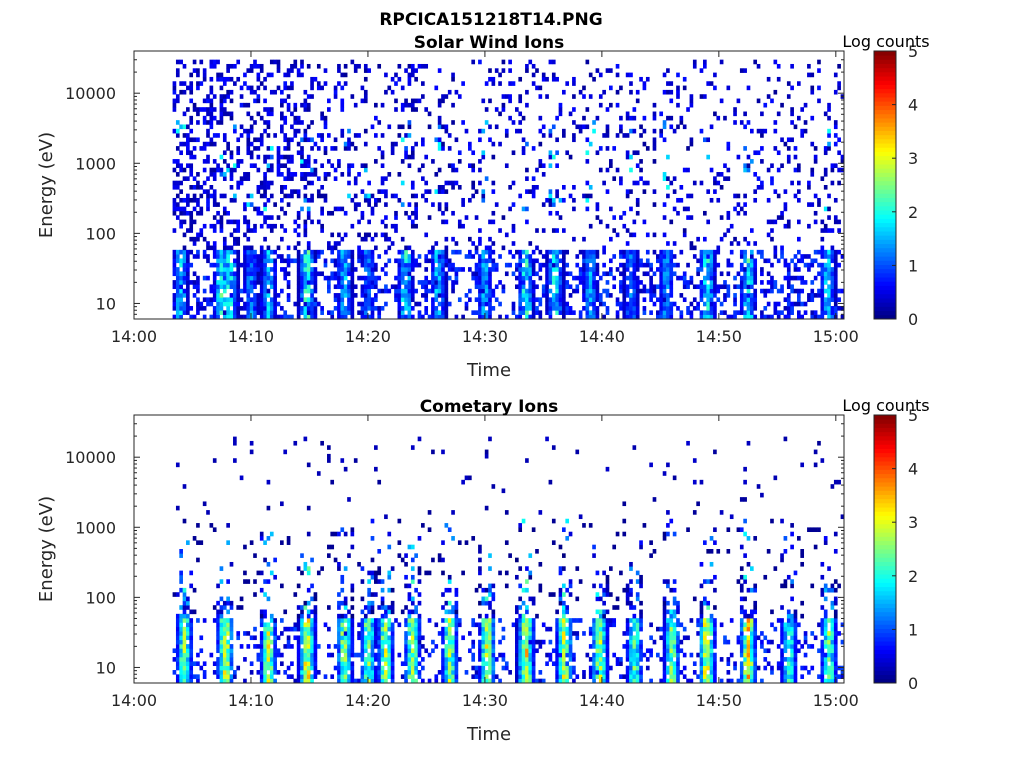  Describe the element at coordinates (885, 116) in the screenshot. I see `colorbar-segment` at that location.